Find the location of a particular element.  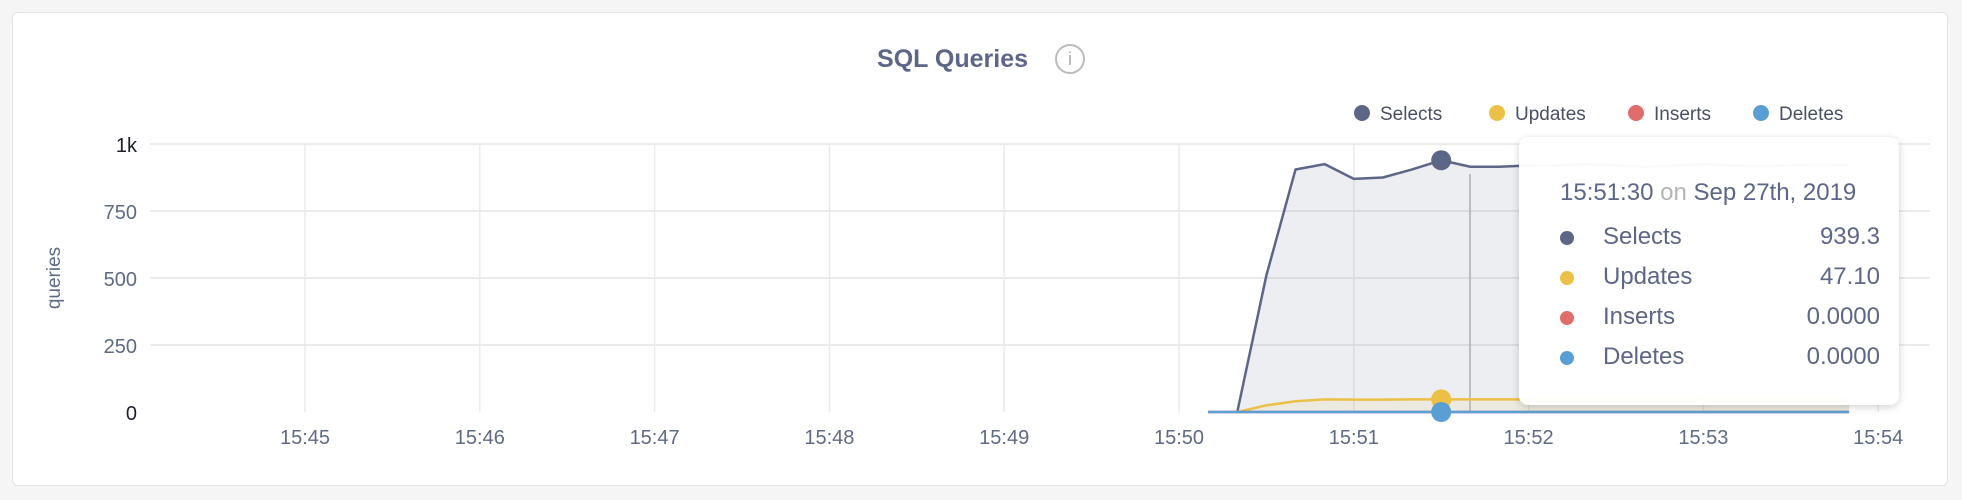

chart-title-text: SQL Queries is located at coordinates (953, 58).